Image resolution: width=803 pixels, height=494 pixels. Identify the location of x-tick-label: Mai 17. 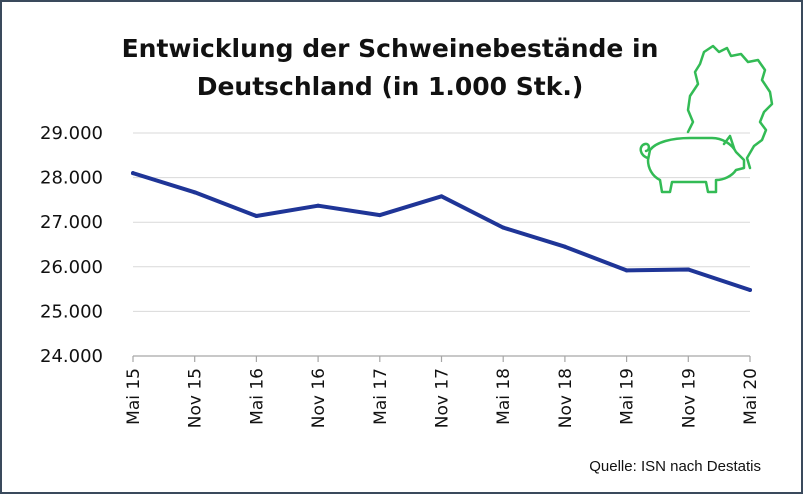
(381, 396).